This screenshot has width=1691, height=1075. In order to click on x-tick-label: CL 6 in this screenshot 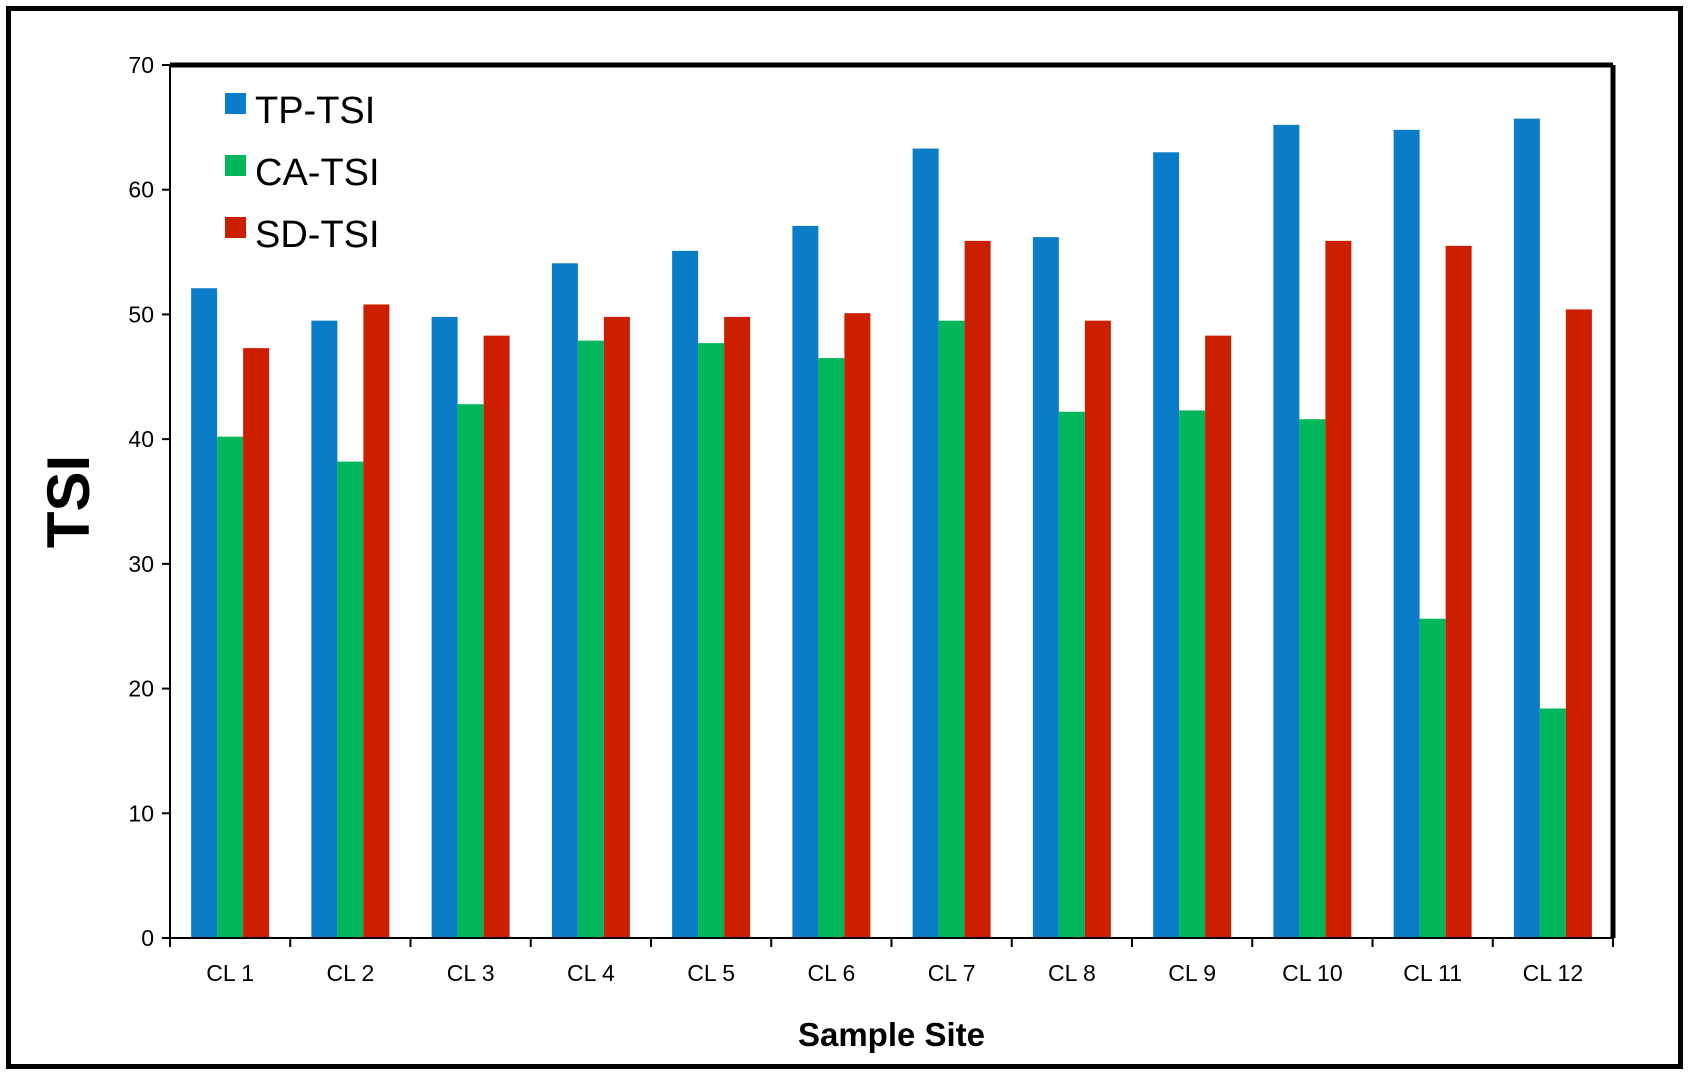, I will do `click(832, 973)`.